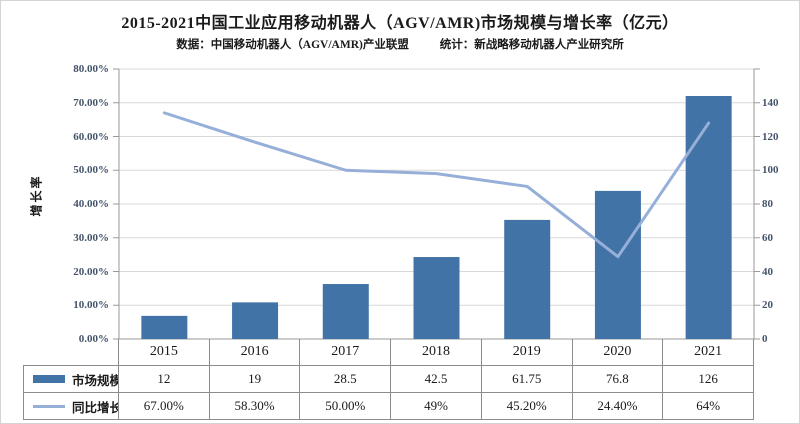 The width and height of the screenshot is (800, 424). Describe the element at coordinates (708, 352) in the screenshot. I see `year-cell: 2021` at that location.